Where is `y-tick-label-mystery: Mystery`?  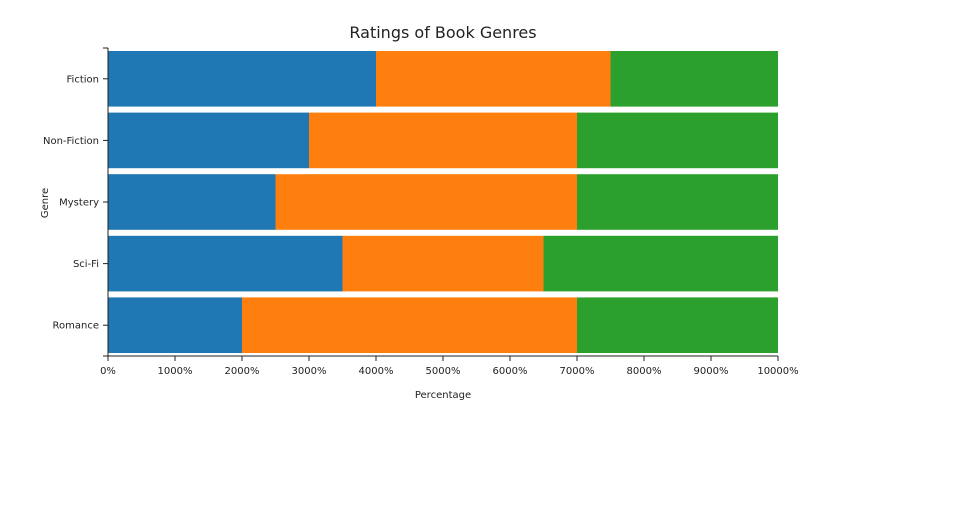 y-tick-label-mystery: Mystery is located at coordinates (79, 203).